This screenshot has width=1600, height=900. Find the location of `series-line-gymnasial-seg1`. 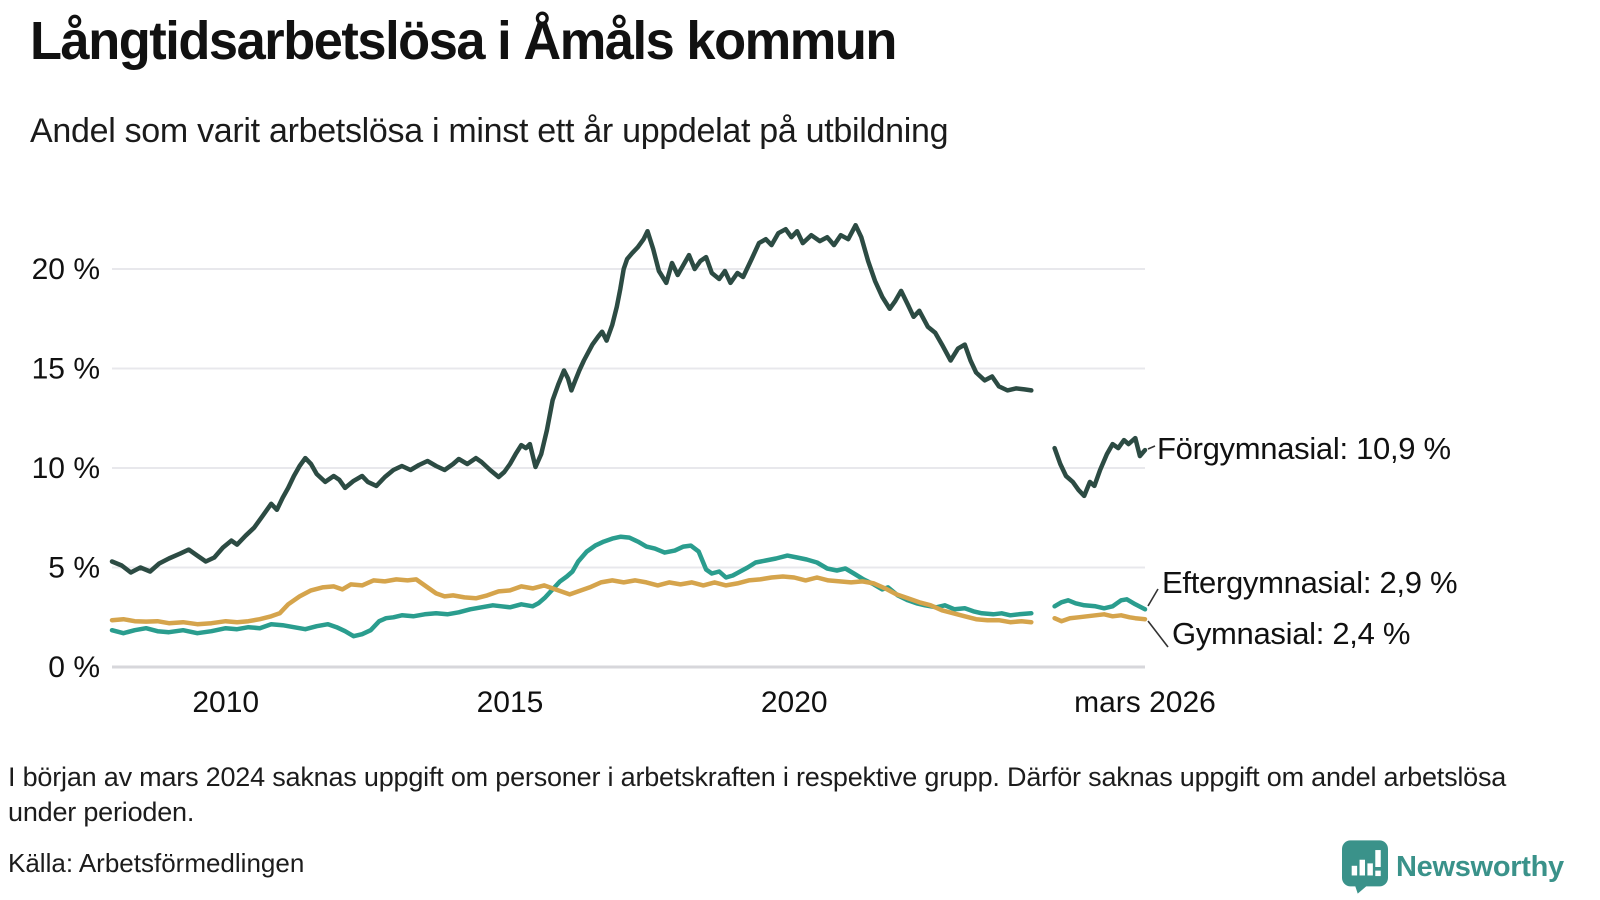

series-line-gymnasial-seg1 is located at coordinates (571, 600).